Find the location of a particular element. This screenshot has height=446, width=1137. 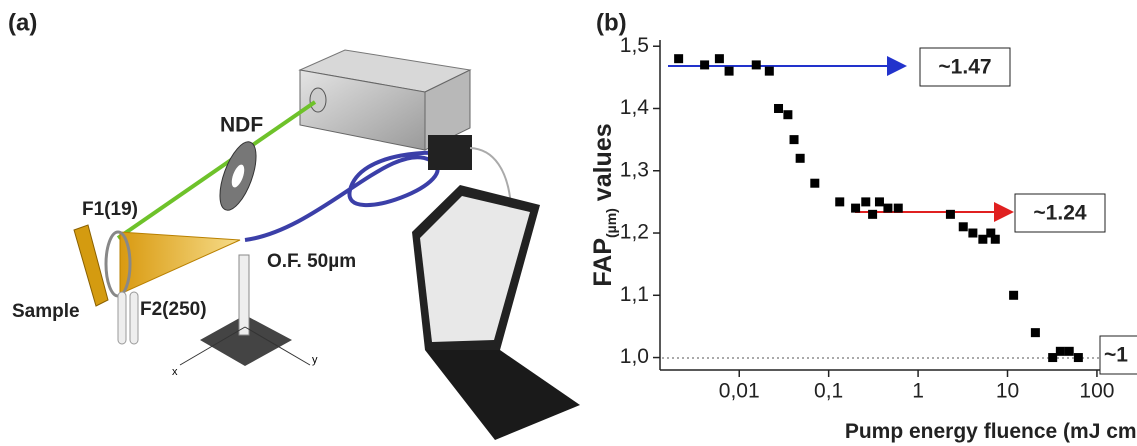

ndf-hole is located at coordinates (238, 176).